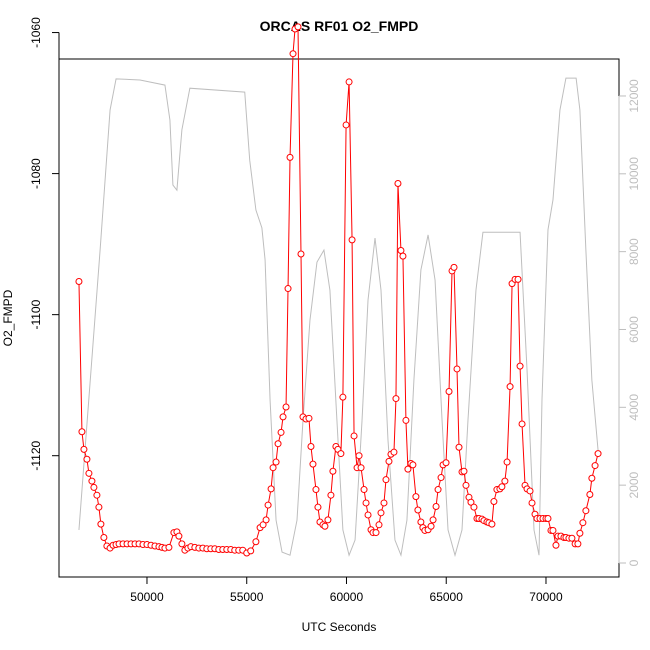 The height and width of the screenshot is (650, 650). I want to click on chart-title: ORCAS RF01 O2_FMPD, so click(339, 26).